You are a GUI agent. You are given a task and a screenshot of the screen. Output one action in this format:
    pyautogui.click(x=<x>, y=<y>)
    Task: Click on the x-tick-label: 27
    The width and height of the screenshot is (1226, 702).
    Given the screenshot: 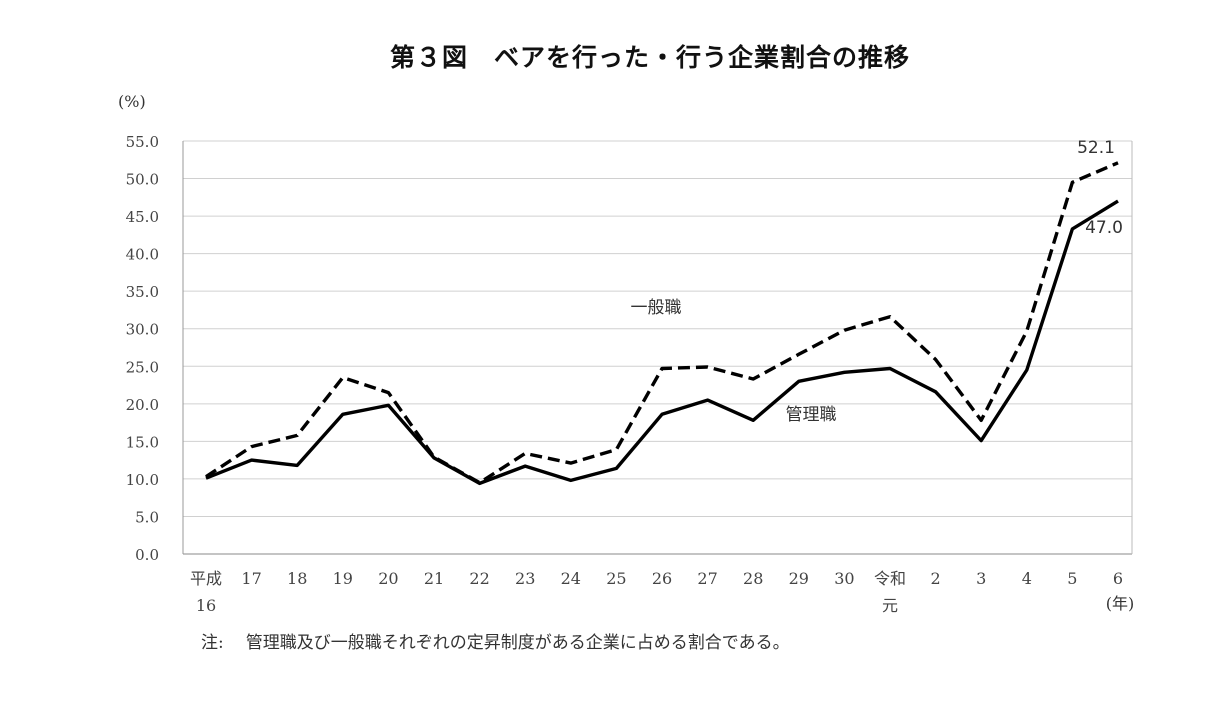 What is the action you would take?
    pyautogui.click(x=707, y=578)
    